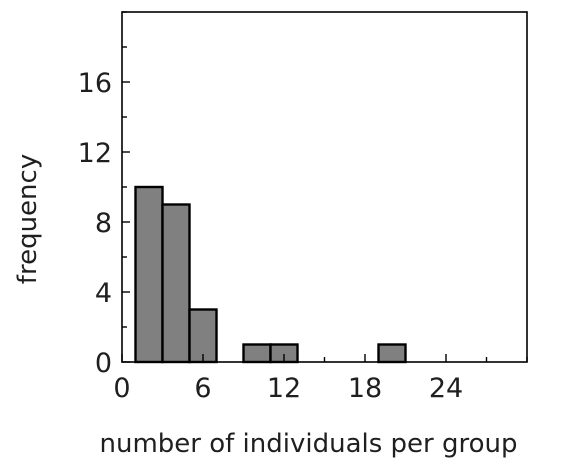 The height and width of the screenshot is (470, 572). Describe the element at coordinates (308, 444) in the screenshot. I see `x-axis-label: number of individuals per group` at that location.